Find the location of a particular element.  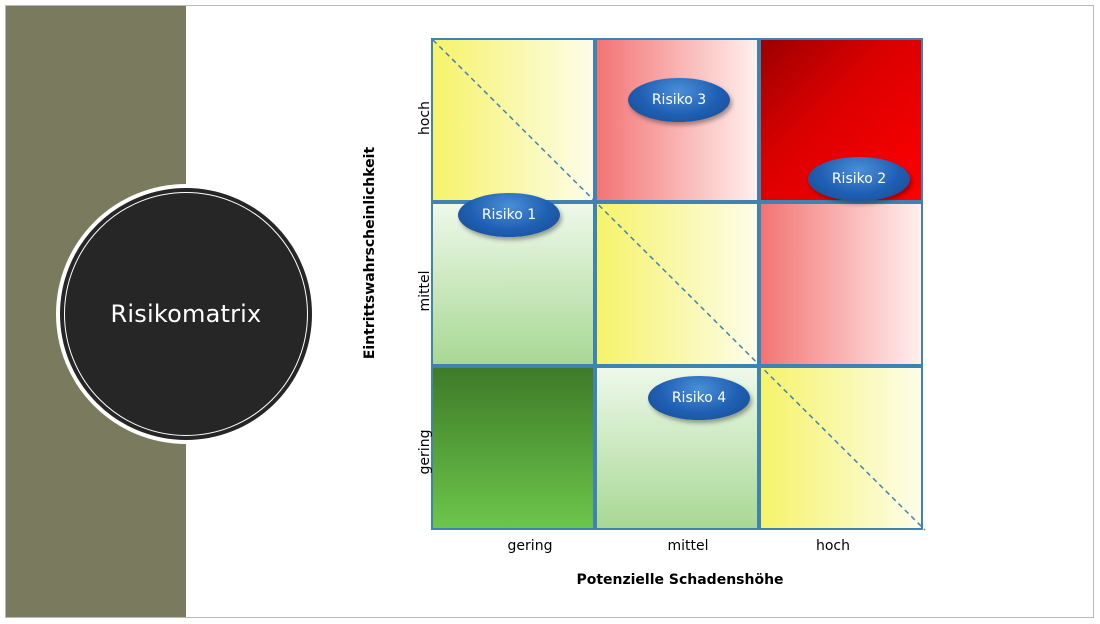

title-circle: Risikomatrix is located at coordinates (186, 314).